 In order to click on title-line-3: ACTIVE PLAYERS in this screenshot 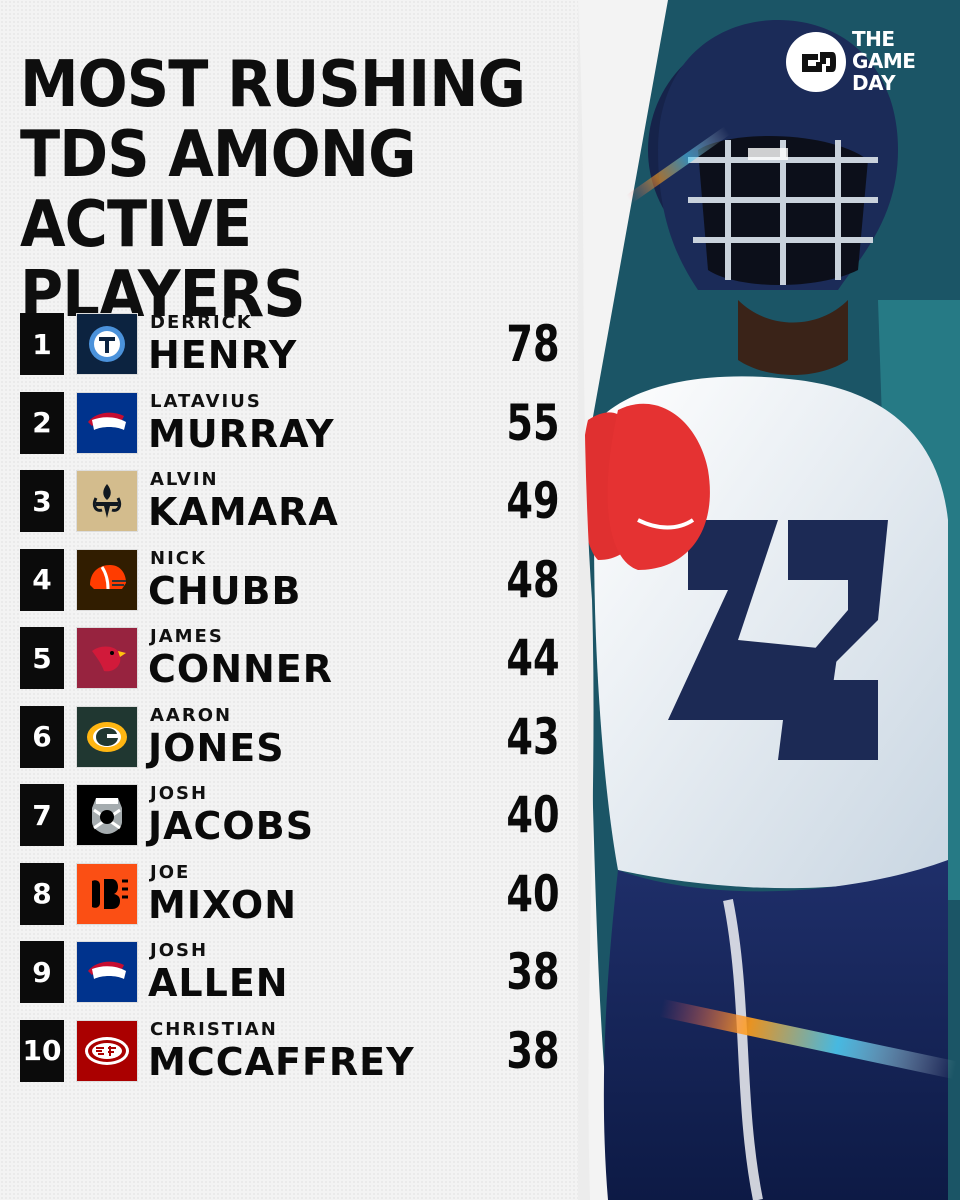, I will do `click(163, 260)`.